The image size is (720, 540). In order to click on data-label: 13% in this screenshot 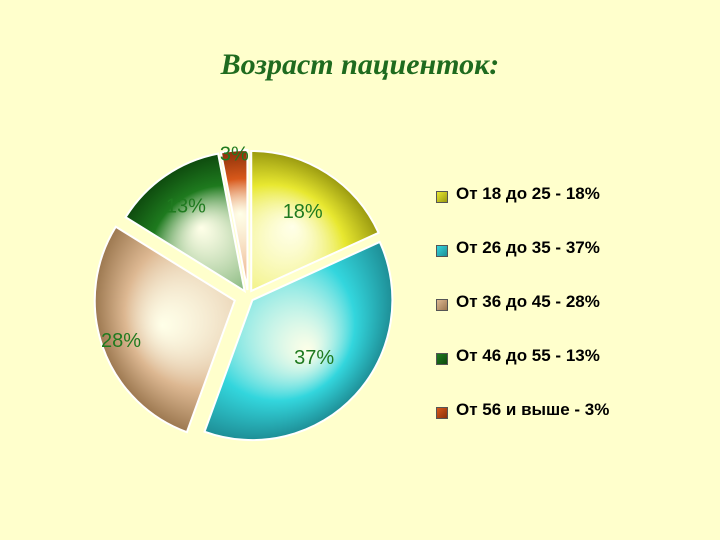, I will do `click(186, 207)`.